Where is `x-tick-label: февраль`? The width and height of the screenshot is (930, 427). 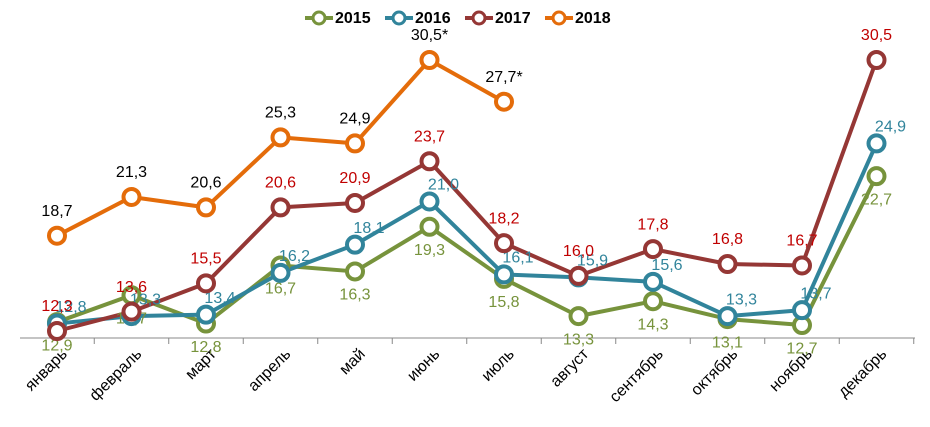 x-tick-label: февраль is located at coordinates (116, 375).